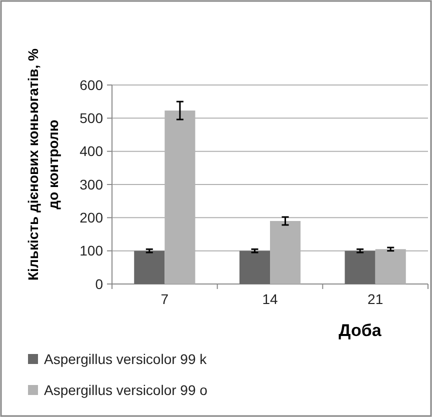 This screenshot has height=417, width=432. What do you see at coordinates (270, 299) in the screenshot?
I see `x-tick-label: 14` at bounding box center [270, 299].